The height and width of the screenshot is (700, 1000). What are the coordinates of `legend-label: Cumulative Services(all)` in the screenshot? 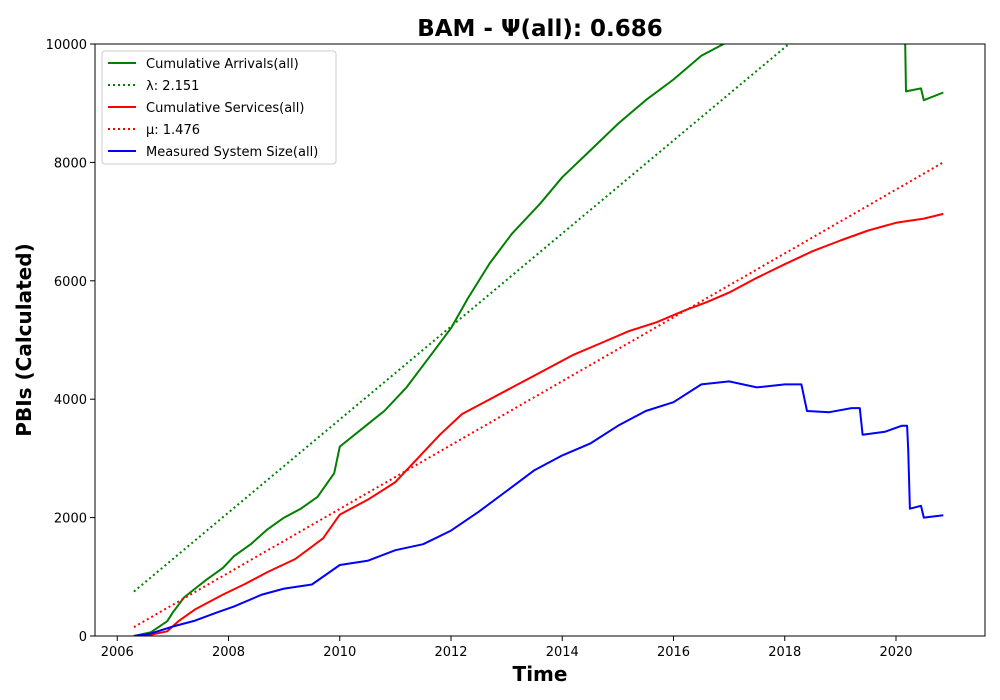 It's located at (225, 108).